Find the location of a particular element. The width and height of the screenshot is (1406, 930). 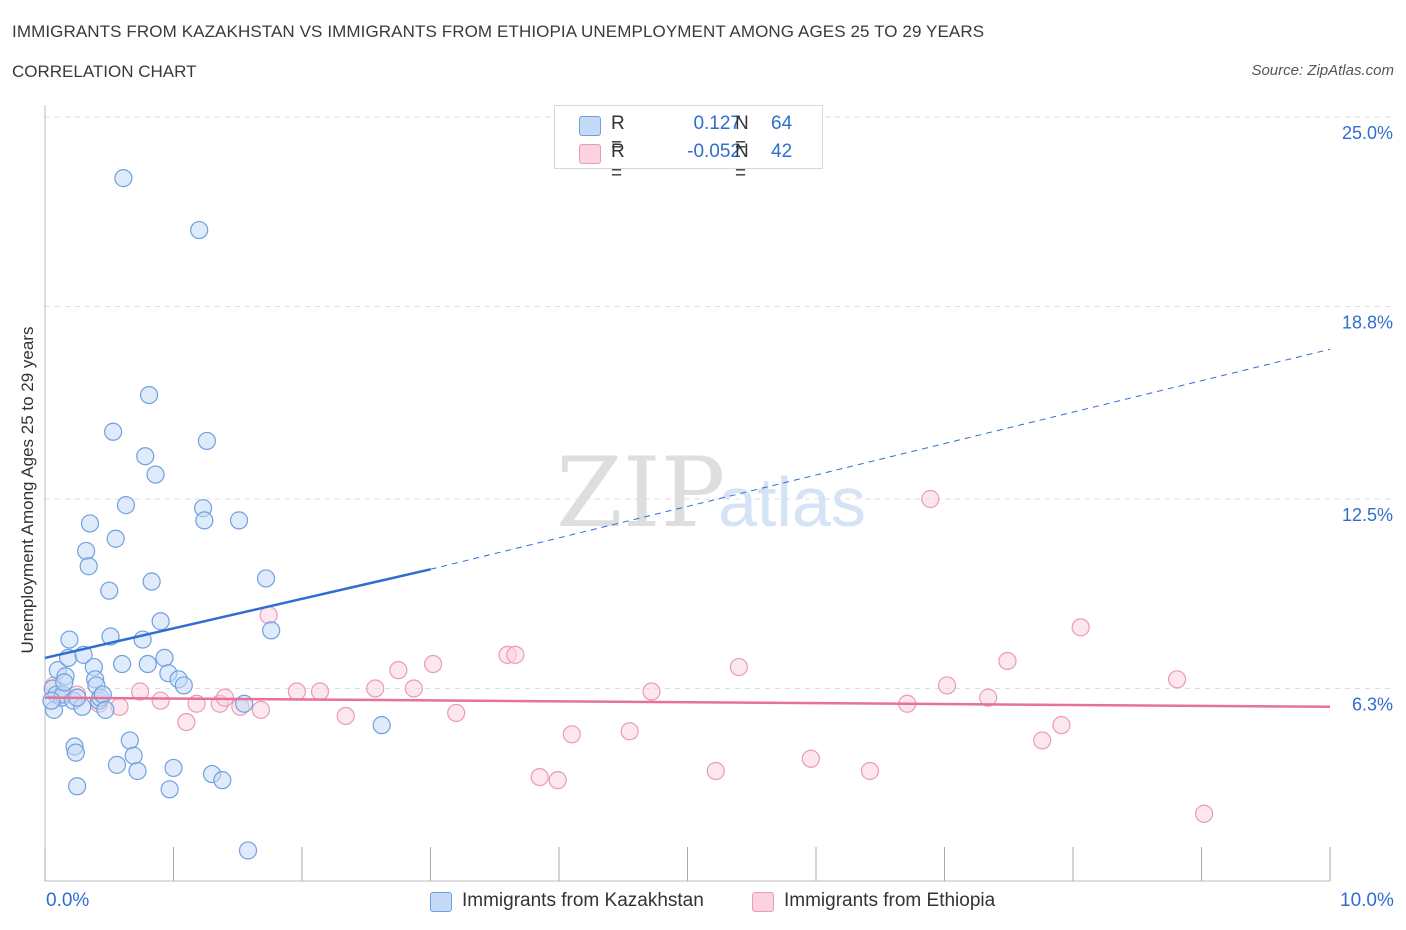

y-tick-label: 18.8% is located at coordinates (1367, 322).